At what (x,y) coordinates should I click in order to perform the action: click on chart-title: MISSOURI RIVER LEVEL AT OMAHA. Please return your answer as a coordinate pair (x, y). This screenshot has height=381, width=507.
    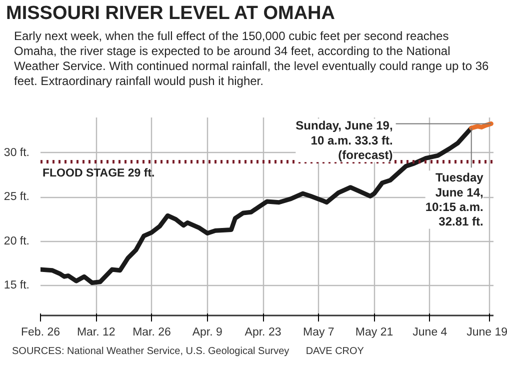
    Looking at the image, I should click on (171, 14).